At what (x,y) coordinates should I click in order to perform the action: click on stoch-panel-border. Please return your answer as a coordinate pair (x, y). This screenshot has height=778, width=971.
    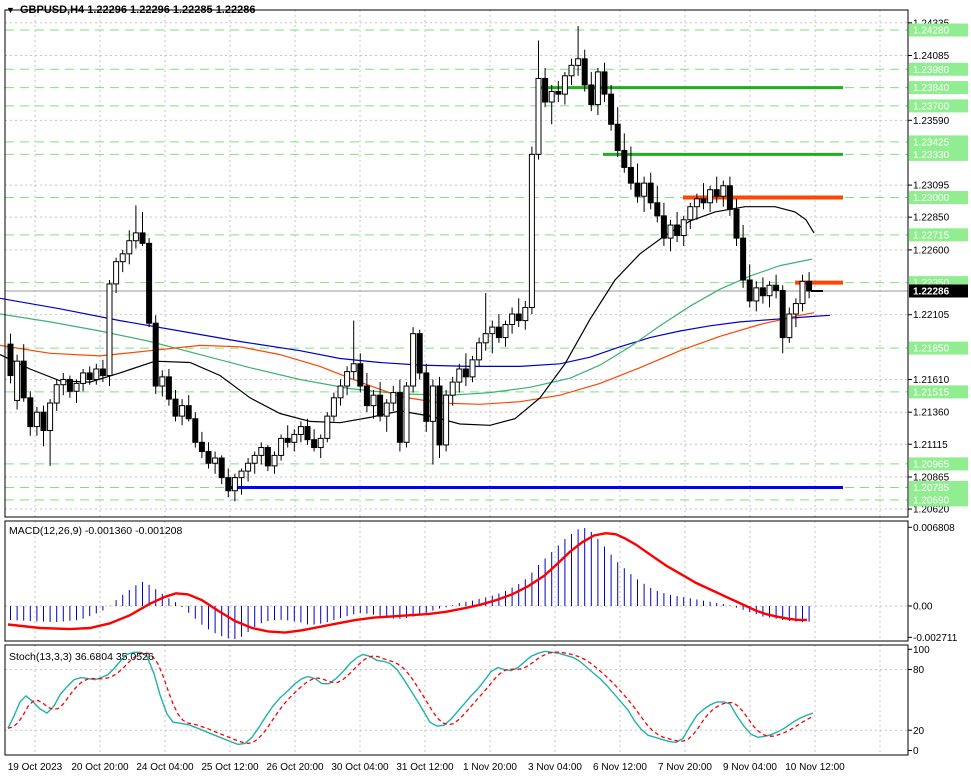
    Looking at the image, I should click on (456, 700).